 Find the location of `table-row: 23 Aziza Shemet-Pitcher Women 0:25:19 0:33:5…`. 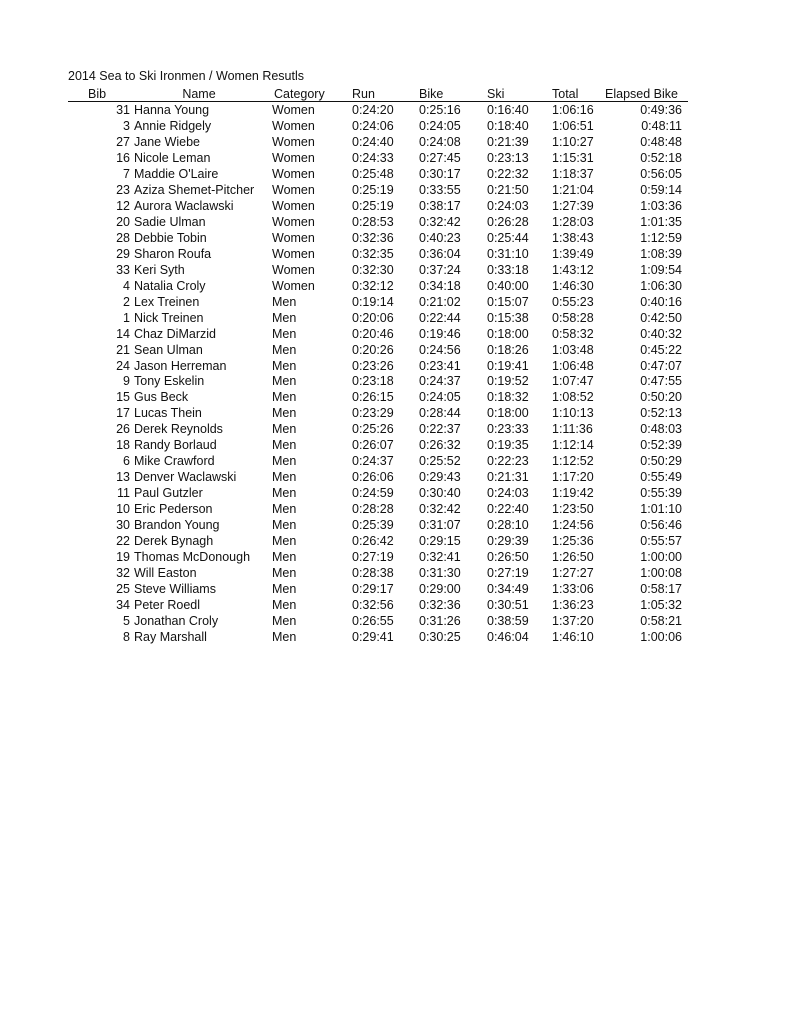

table-row: 23 Aziza Shemet-Pitcher Women 0:25:19 0:33:5… is located at coordinates (395, 190).